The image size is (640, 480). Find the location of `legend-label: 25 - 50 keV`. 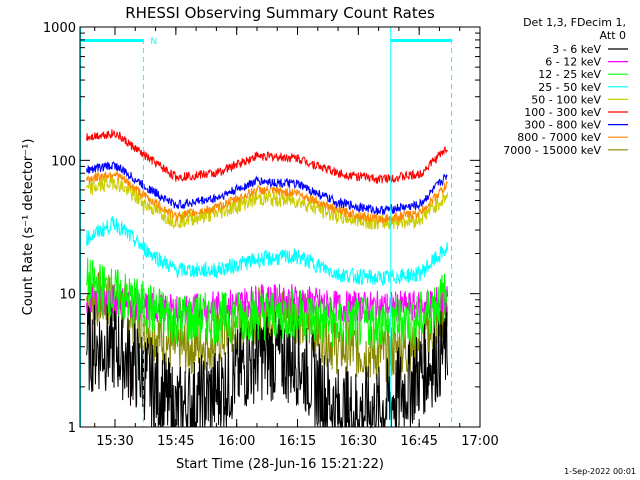

legend-label: 25 - 50 keV is located at coordinates (569, 87).